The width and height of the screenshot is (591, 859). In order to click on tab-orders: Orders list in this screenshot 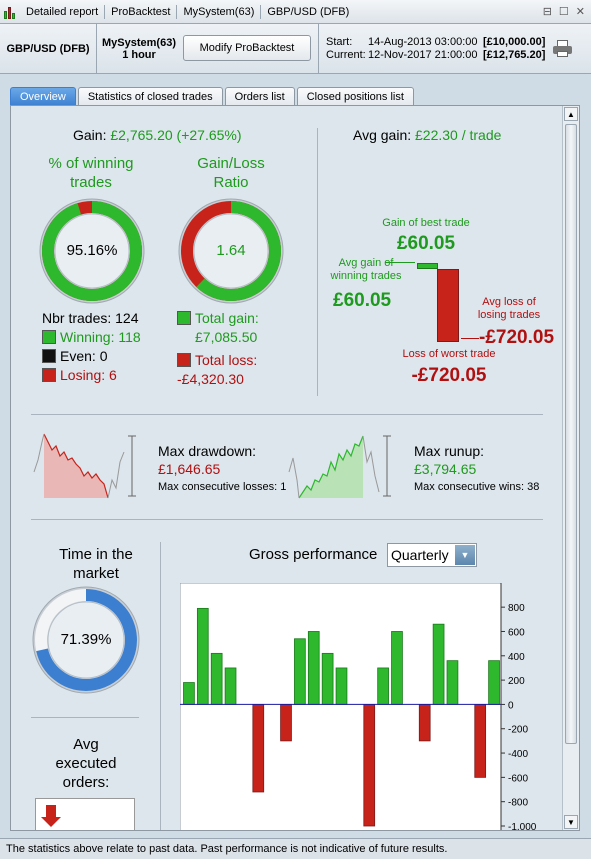, I will do `click(259, 96)`.